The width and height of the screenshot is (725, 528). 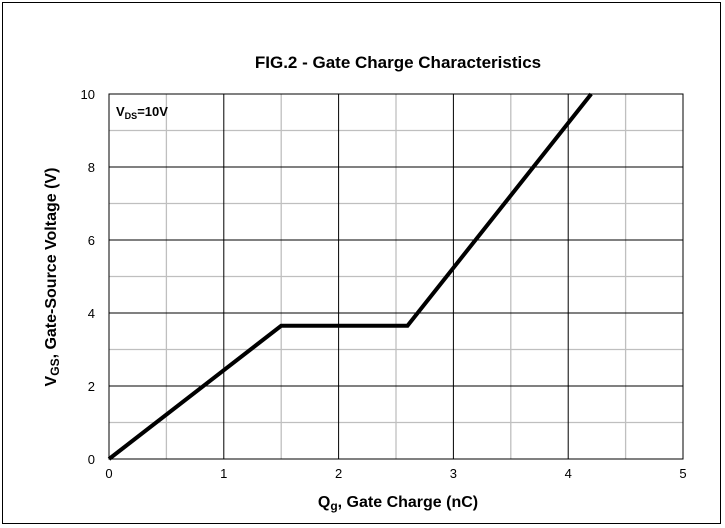 I want to click on y-tick-label: 10, so click(x=88, y=94).